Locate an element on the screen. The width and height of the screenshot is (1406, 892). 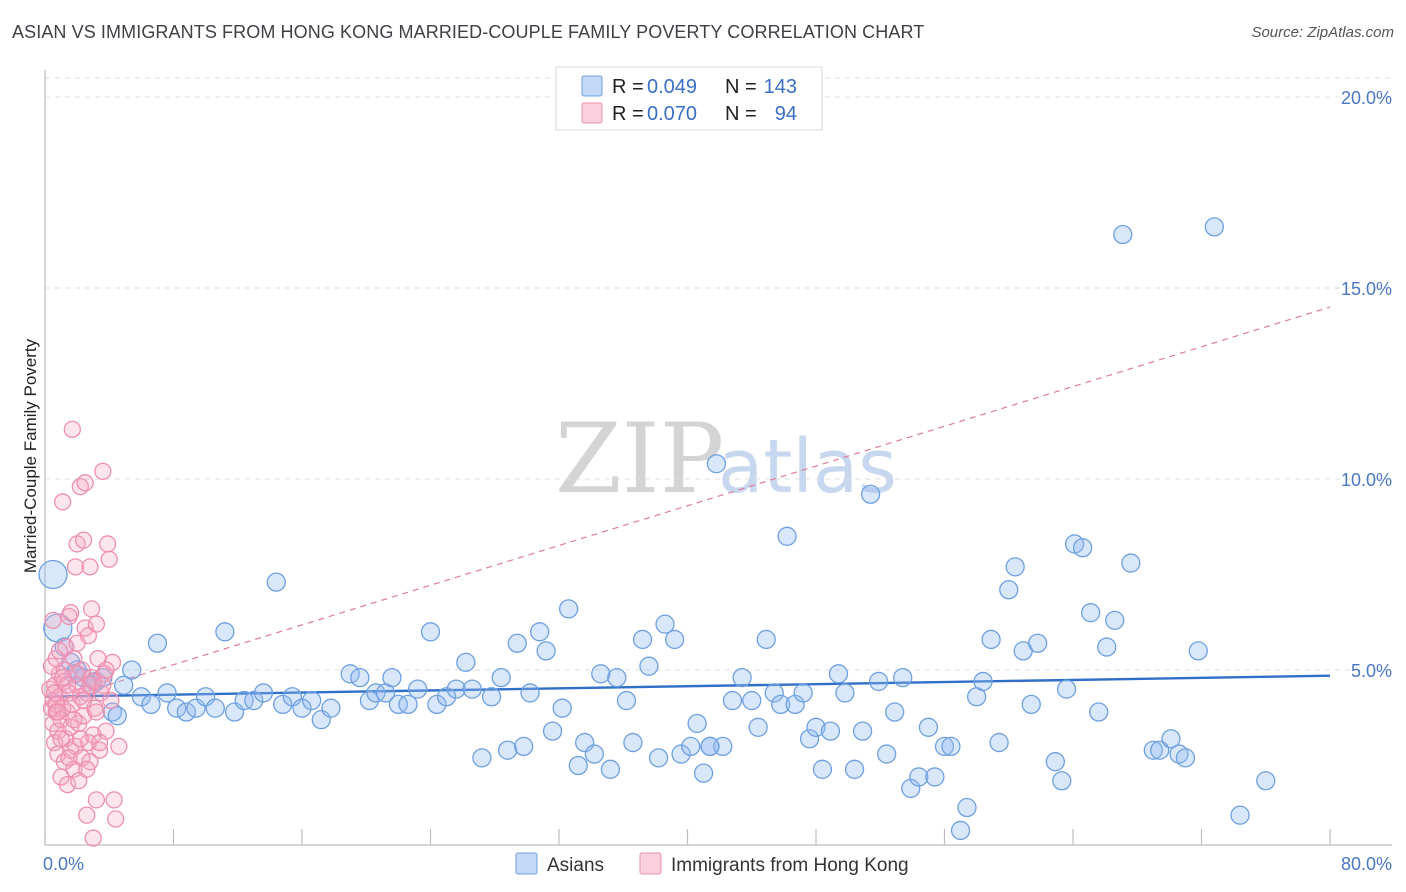
correlation-legend: R = 0.049 N = 143 R = 0.070 N = 94 is located at coordinates (689, 98).